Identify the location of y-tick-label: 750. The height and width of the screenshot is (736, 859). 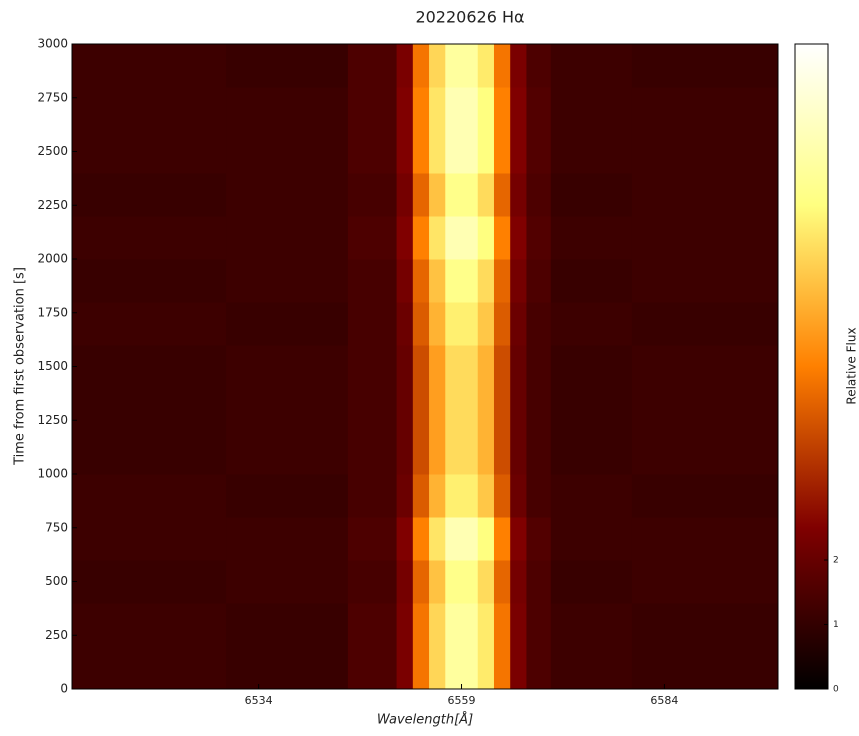
(56, 527).